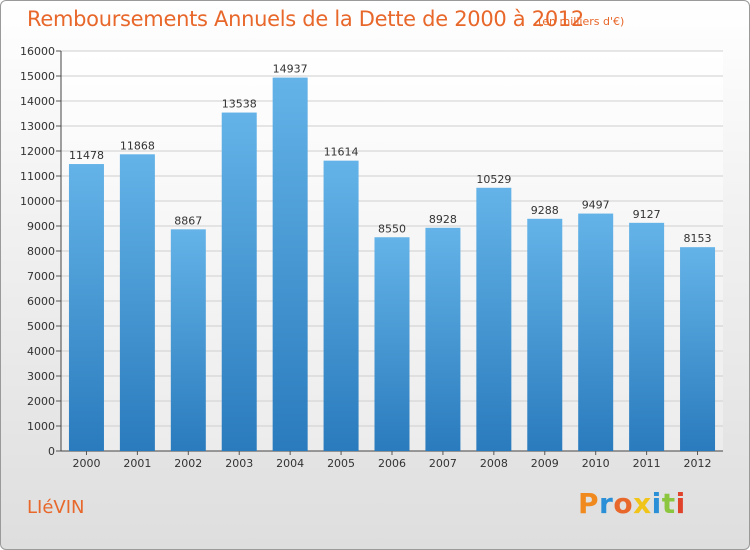 The image size is (750, 550). Describe the element at coordinates (41, 301) in the screenshot. I see `y-tick-label: 6000` at that location.